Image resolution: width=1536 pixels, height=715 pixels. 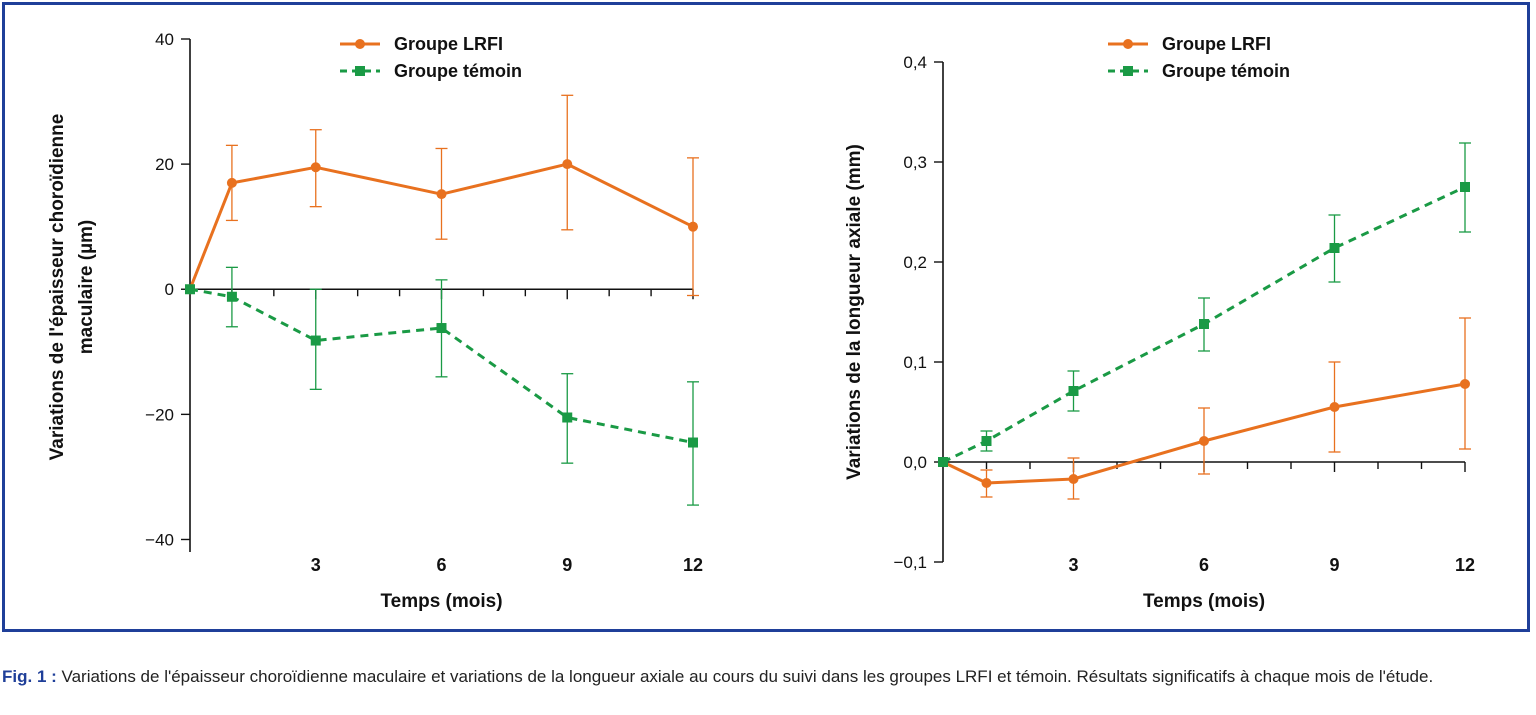 I want to click on y-tick-label: 0,2, so click(x=915, y=262).